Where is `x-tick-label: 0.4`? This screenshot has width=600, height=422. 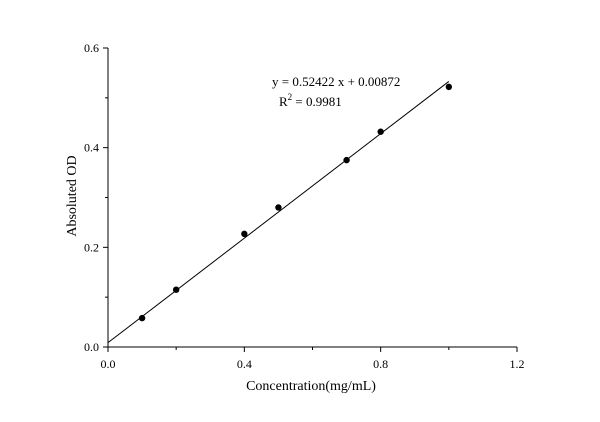 x-tick-label: 0.4 is located at coordinates (244, 364).